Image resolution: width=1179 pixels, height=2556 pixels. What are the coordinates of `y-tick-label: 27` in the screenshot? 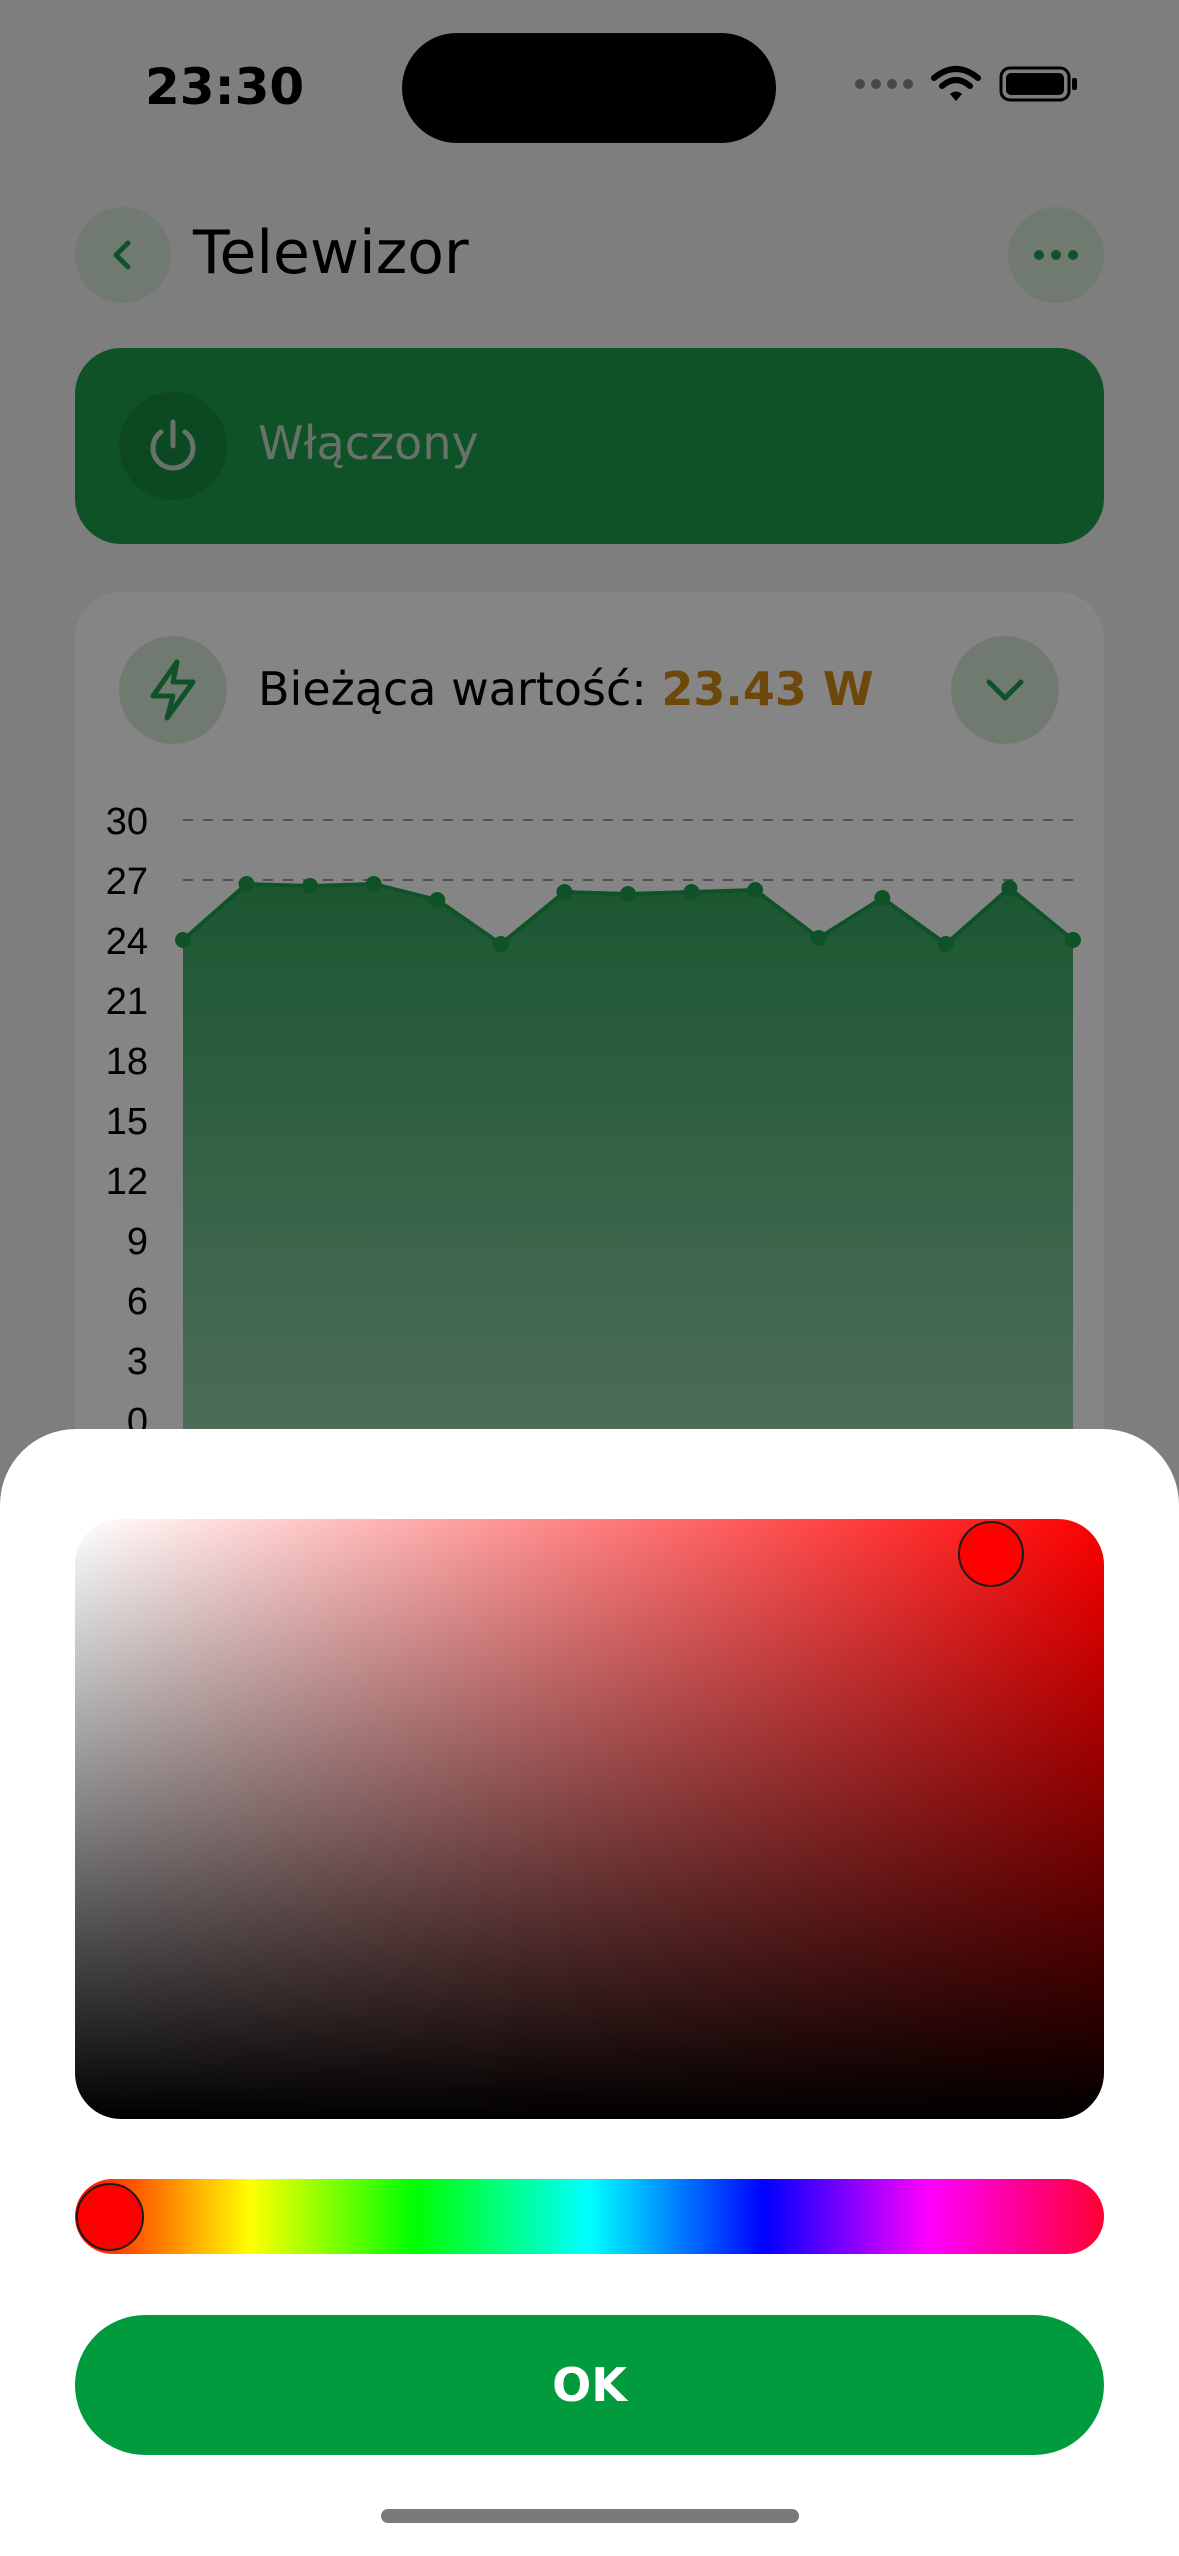 It's located at (127, 882).